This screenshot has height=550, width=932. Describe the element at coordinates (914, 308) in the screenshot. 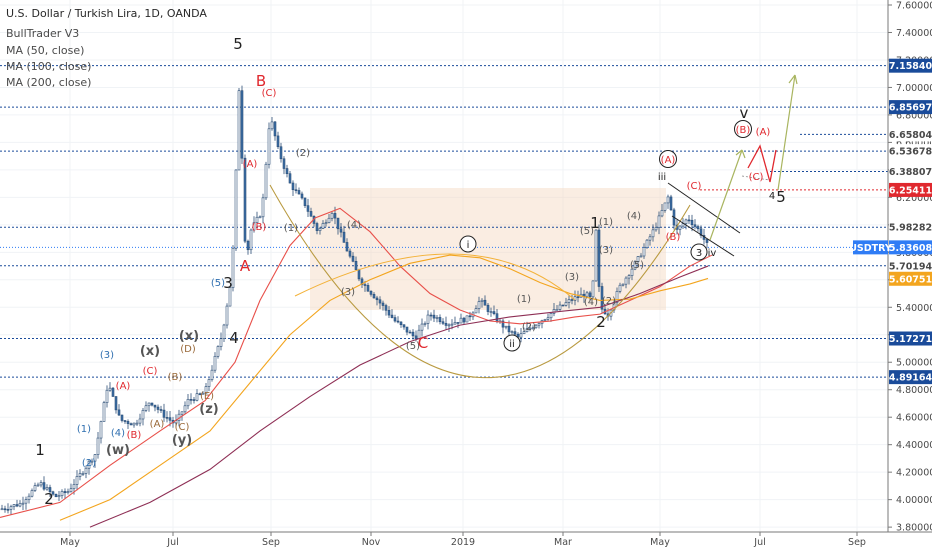

I see `y-tick-label: 5.40000` at that location.